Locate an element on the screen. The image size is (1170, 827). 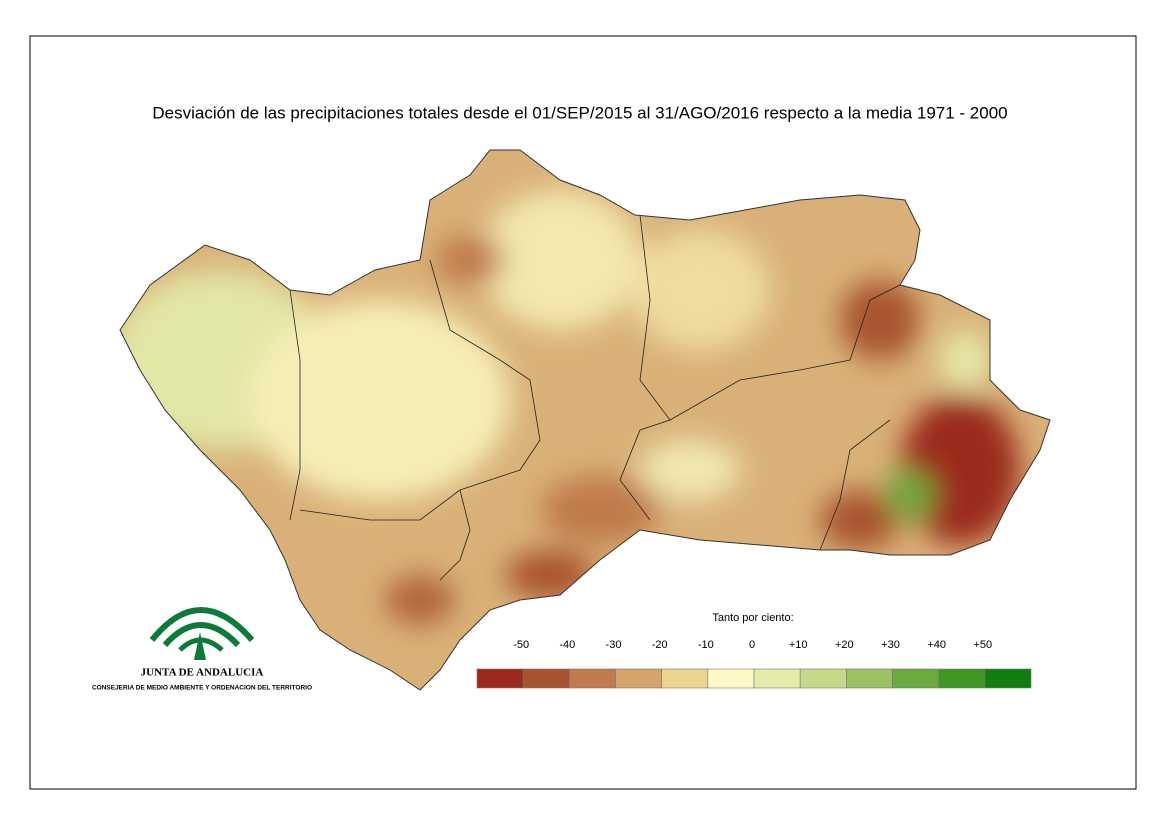
legend-label: +20 is located at coordinates (844, 645).